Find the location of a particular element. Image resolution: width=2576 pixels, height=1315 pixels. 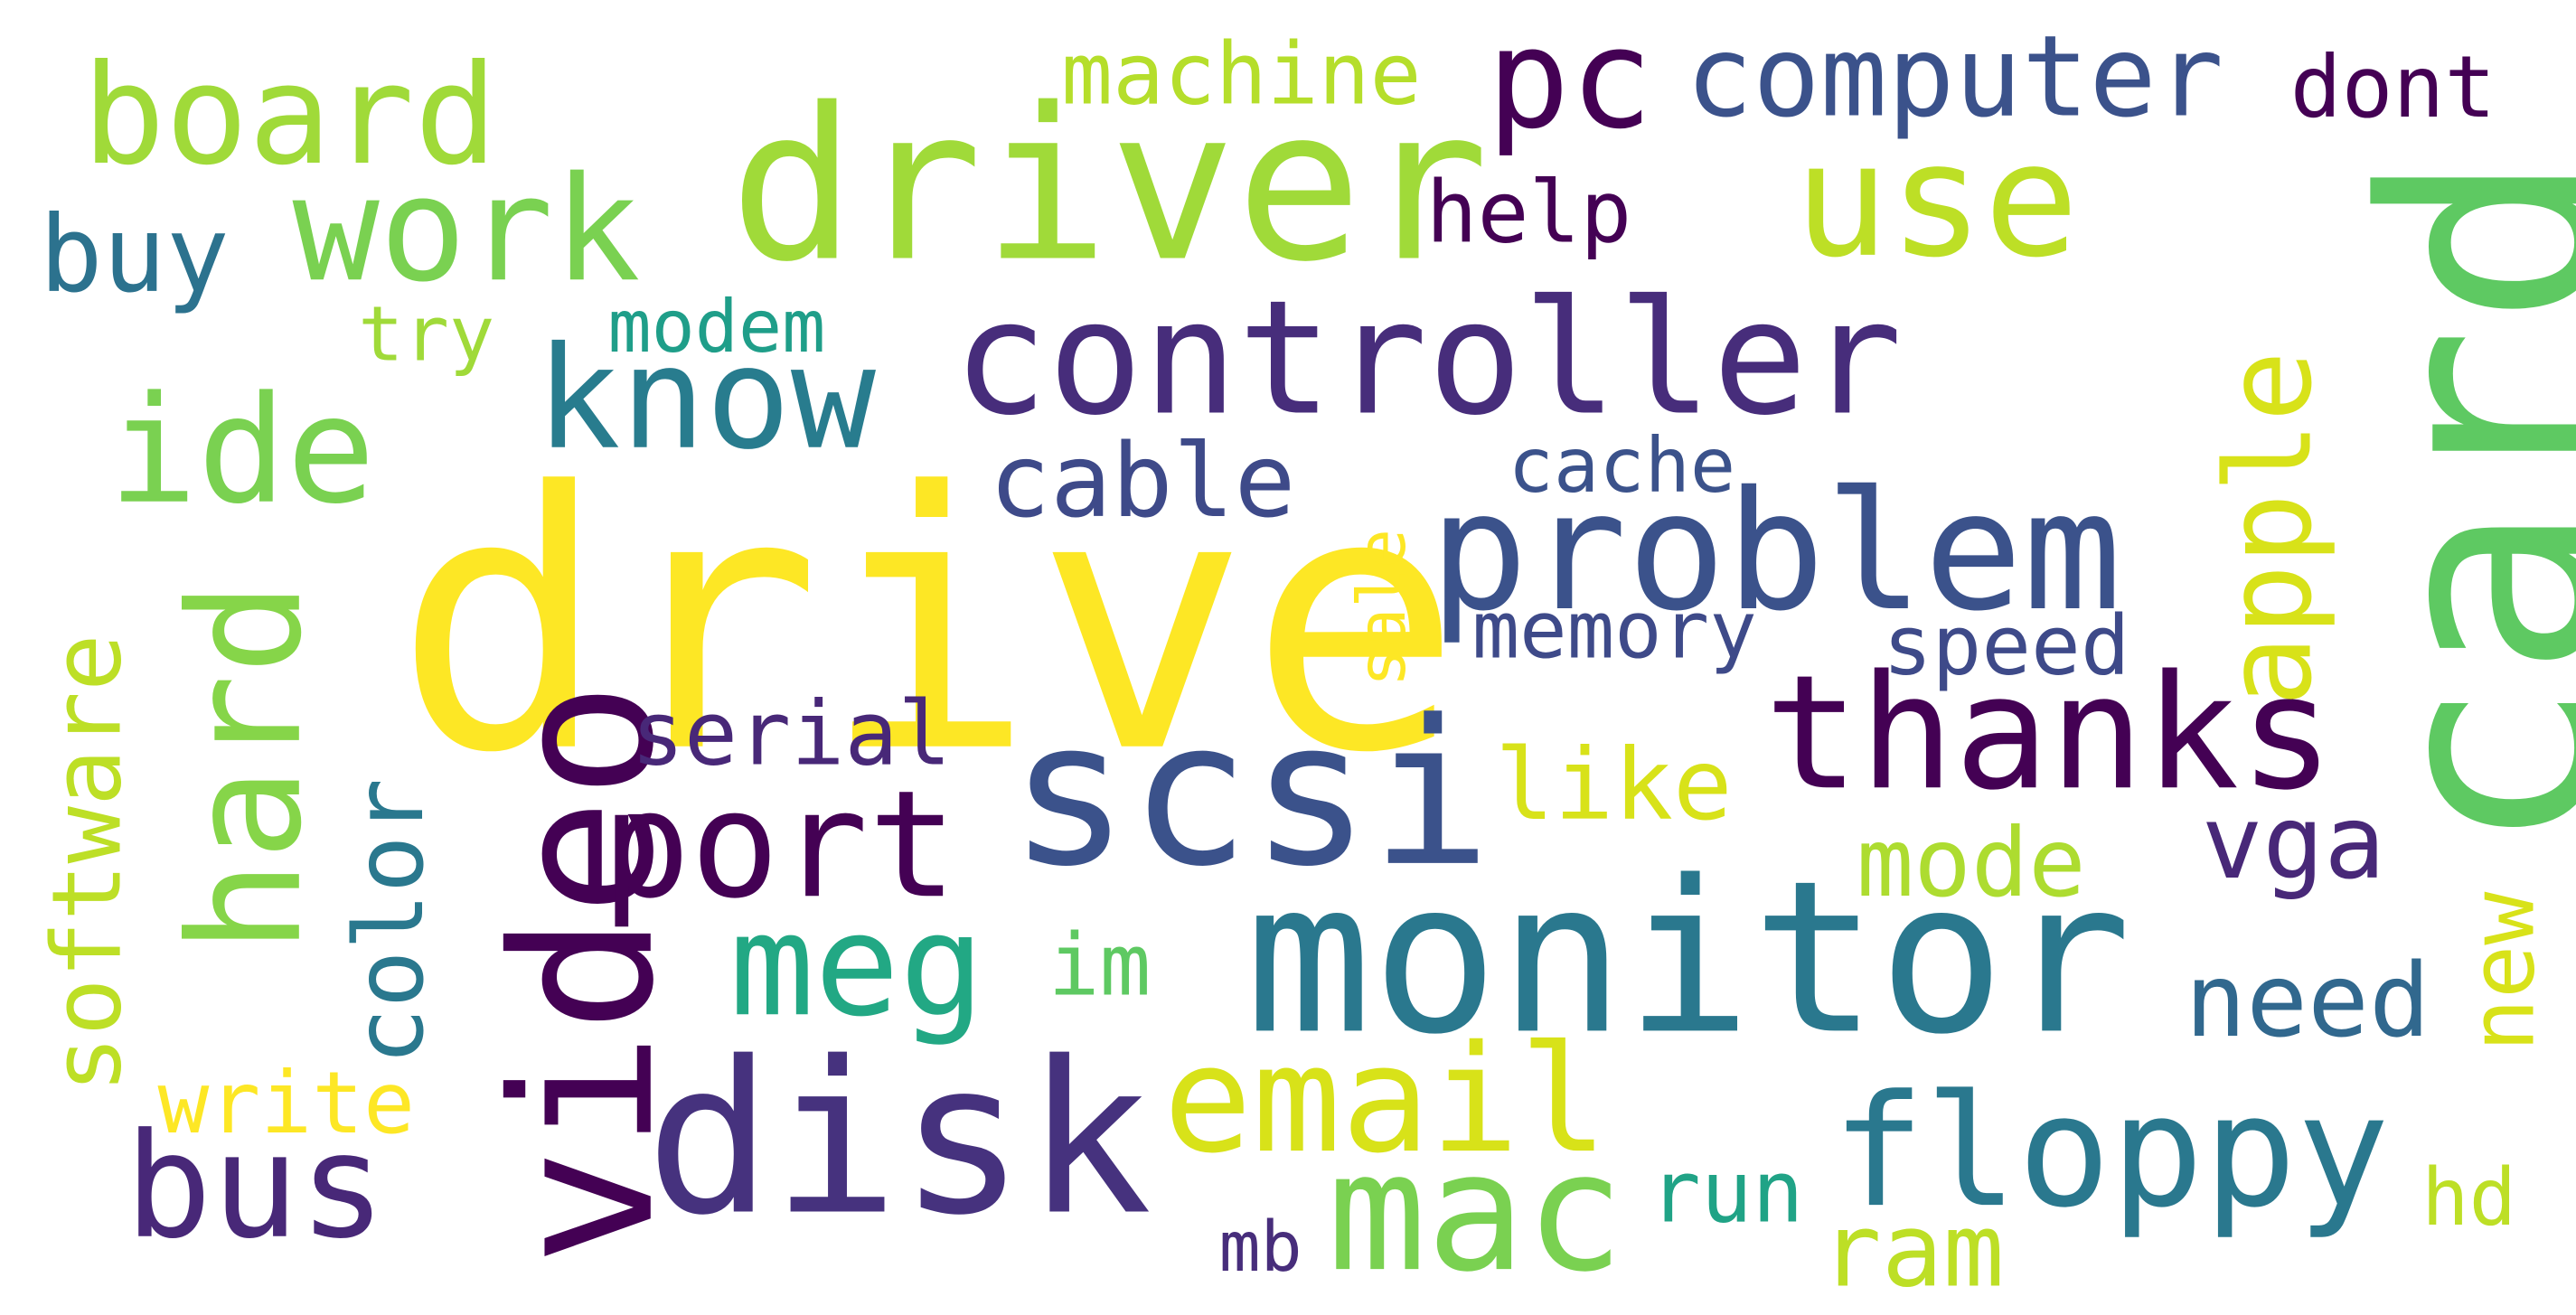

word-apple: apple is located at coordinates (2268, 529).